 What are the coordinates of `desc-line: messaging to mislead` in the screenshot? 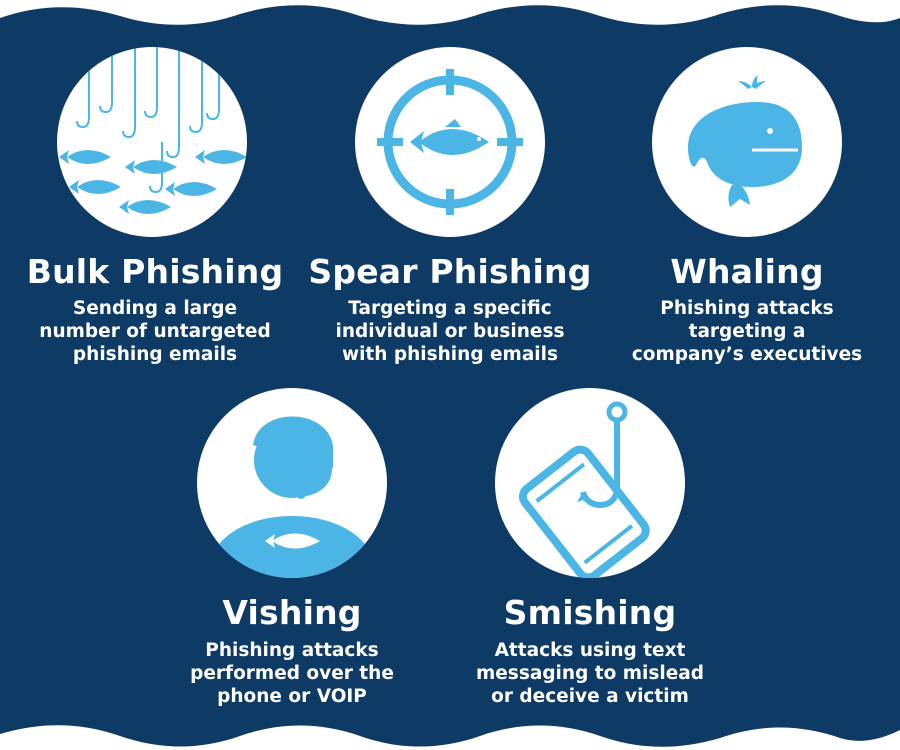 It's located at (589, 673).